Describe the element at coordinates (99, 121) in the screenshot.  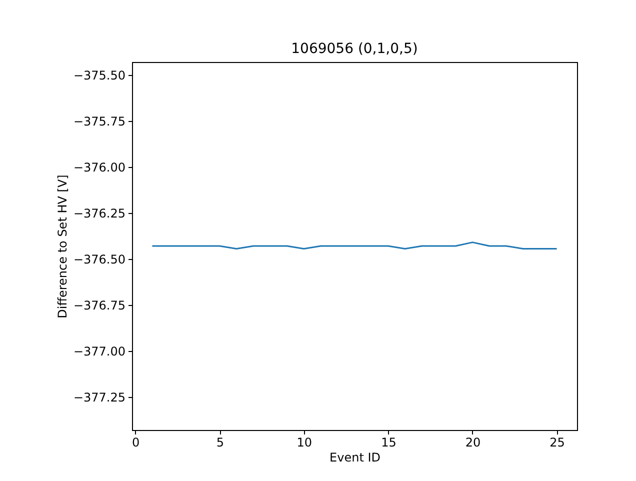
I see `y-tick-label: −375.75` at that location.